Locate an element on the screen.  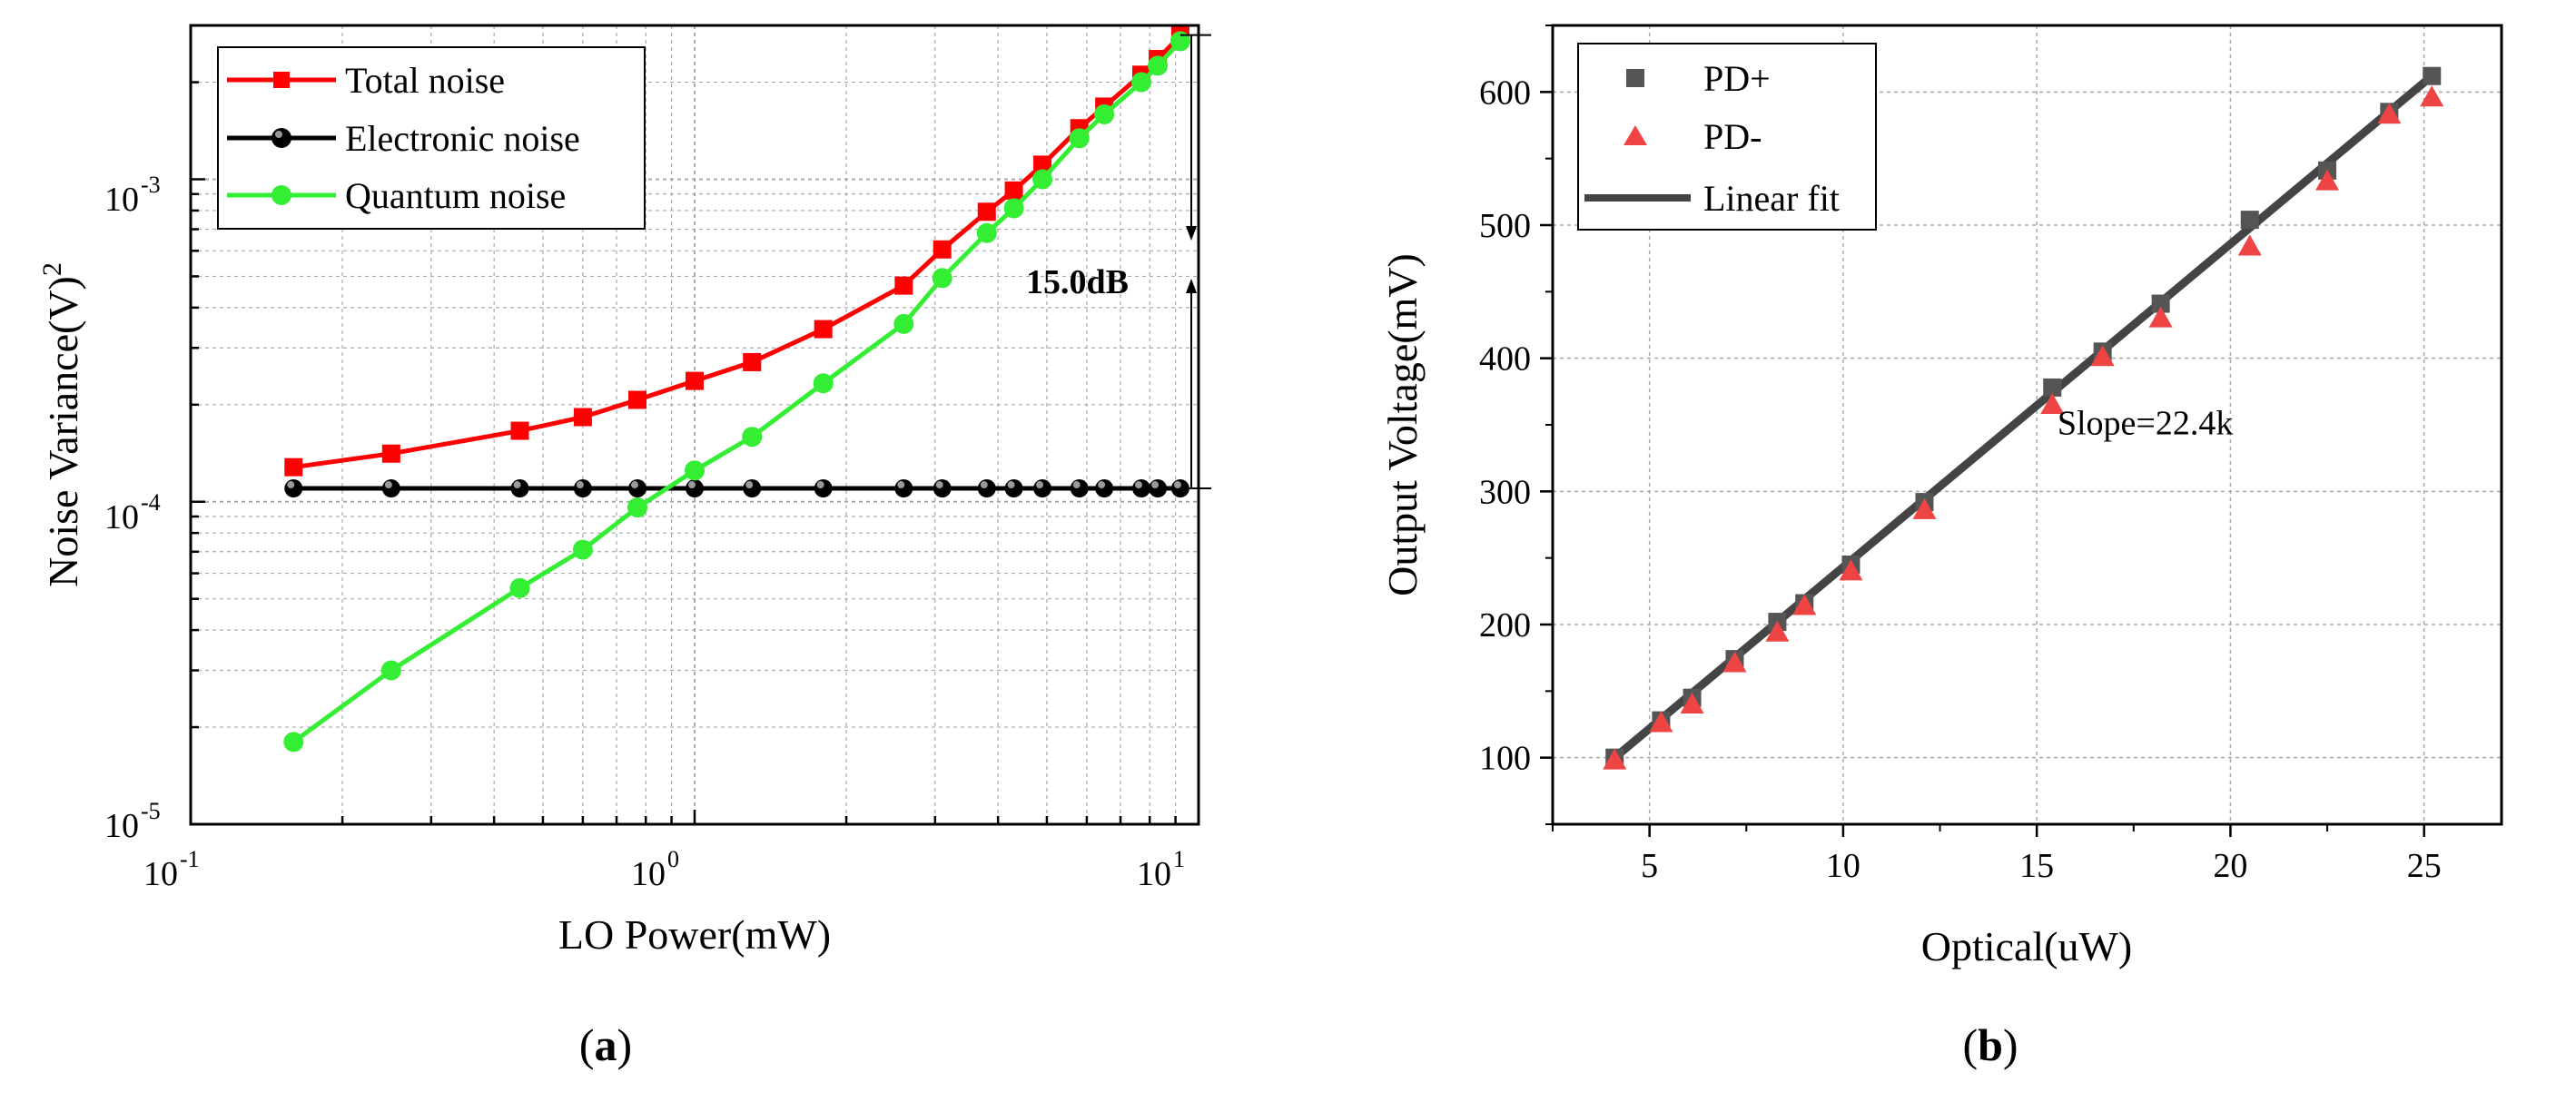
a-legend-quantum-noise-label: Quantum noise is located at coordinates (455, 196).